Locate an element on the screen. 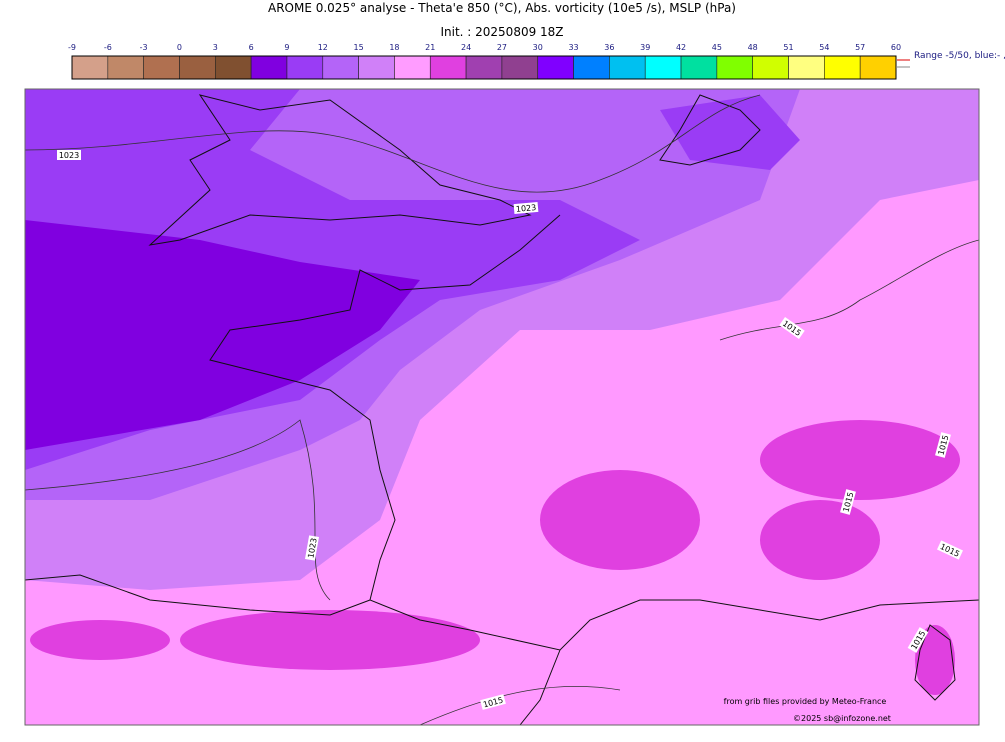 The image size is (1005, 742). colorbar-tick-label: 36 is located at coordinates (609, 47).